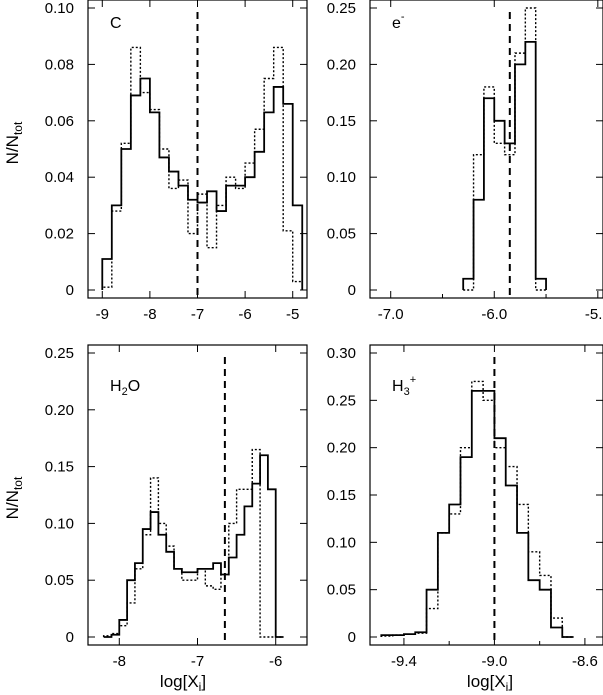  I want to click on species-label: H2O, so click(125, 388).